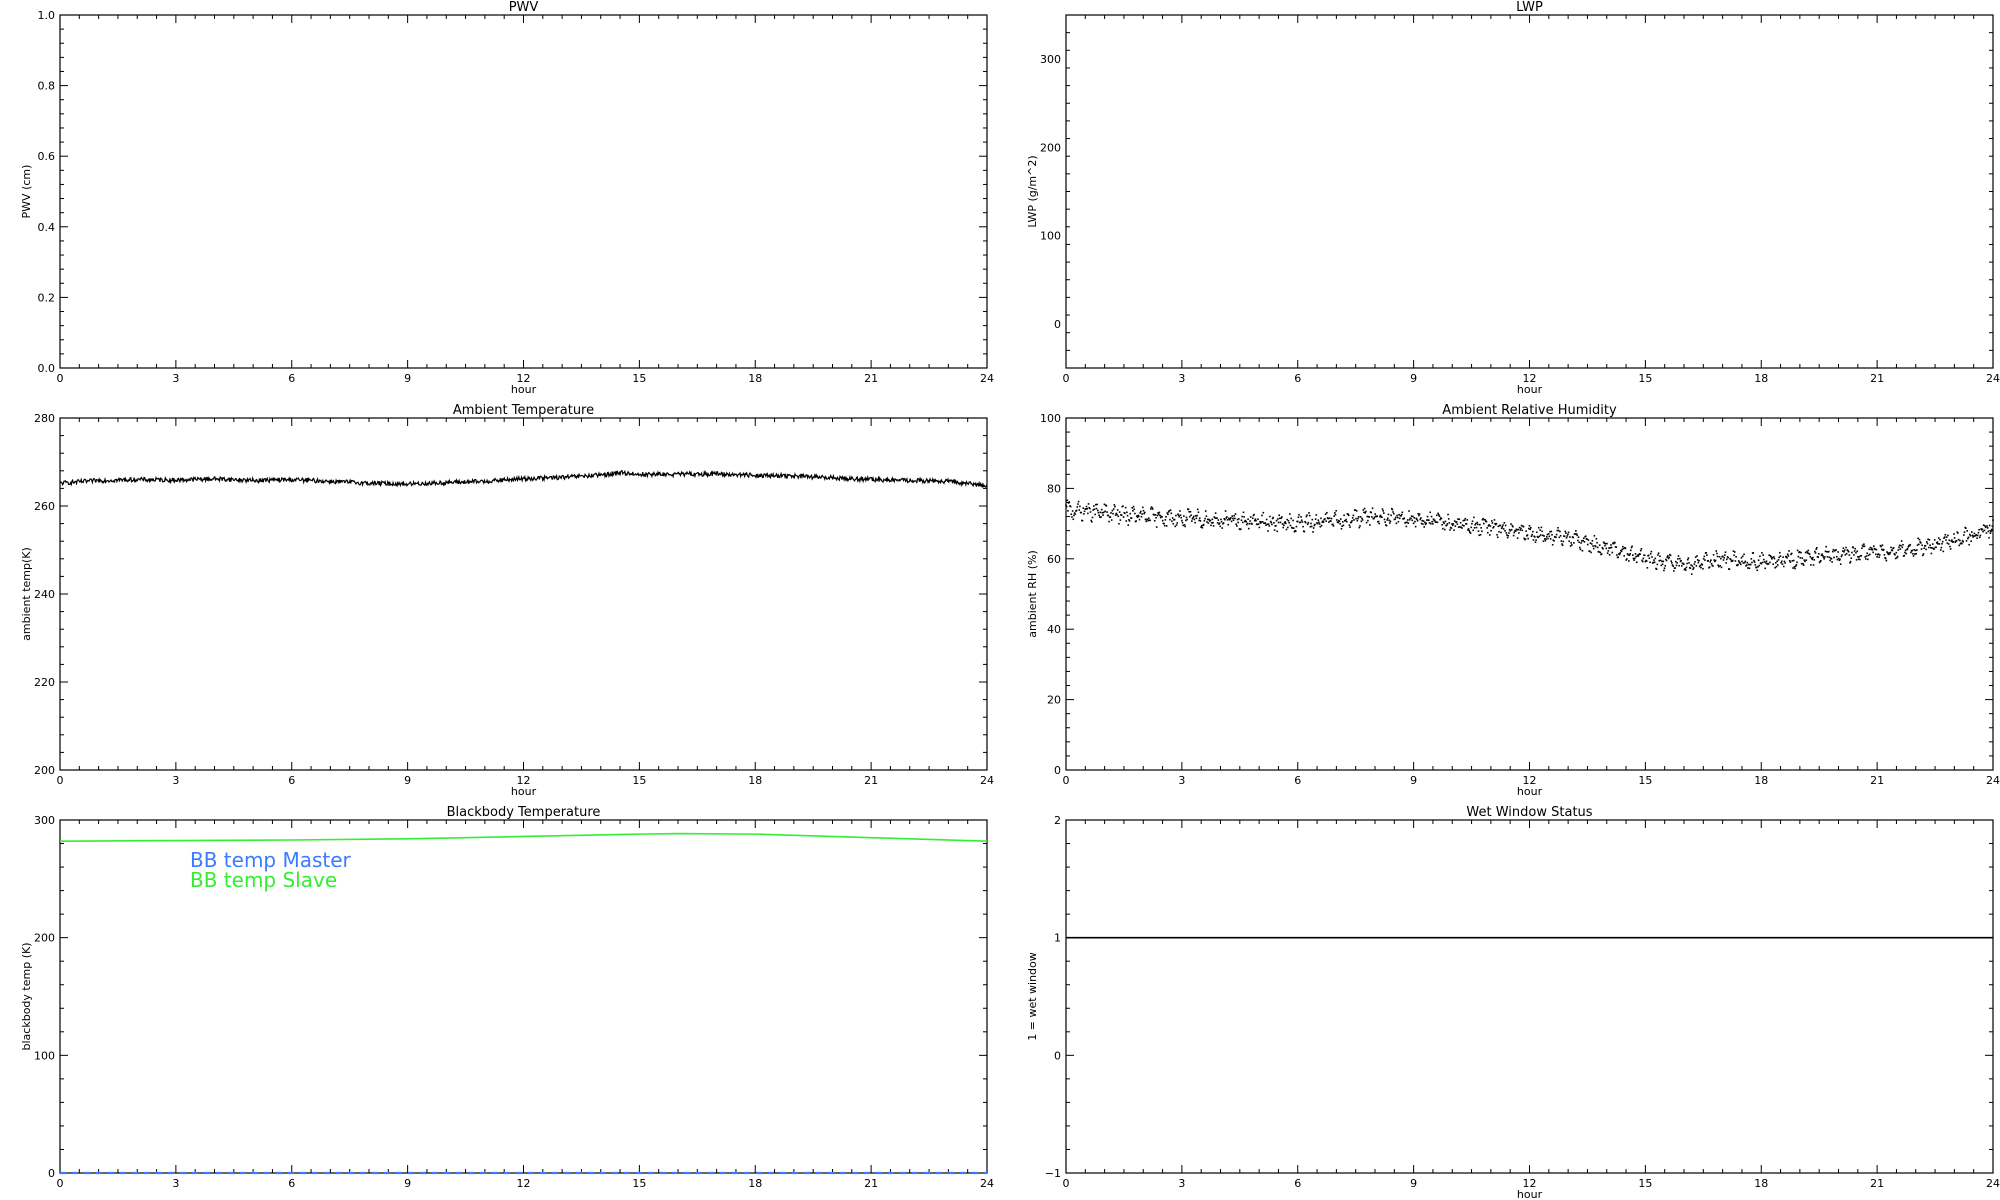  I want to click on y-axis-label: ambient temp(K), so click(26, 594).